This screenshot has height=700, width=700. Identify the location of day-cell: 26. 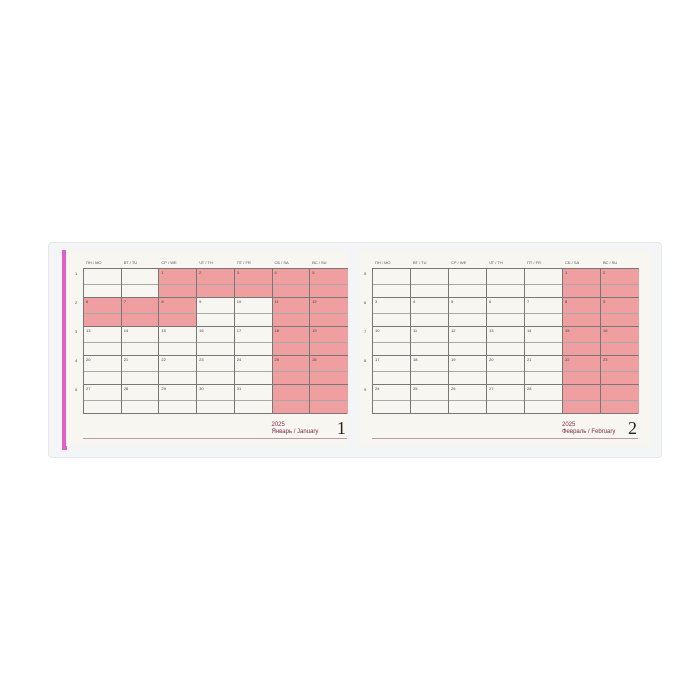
(467, 399).